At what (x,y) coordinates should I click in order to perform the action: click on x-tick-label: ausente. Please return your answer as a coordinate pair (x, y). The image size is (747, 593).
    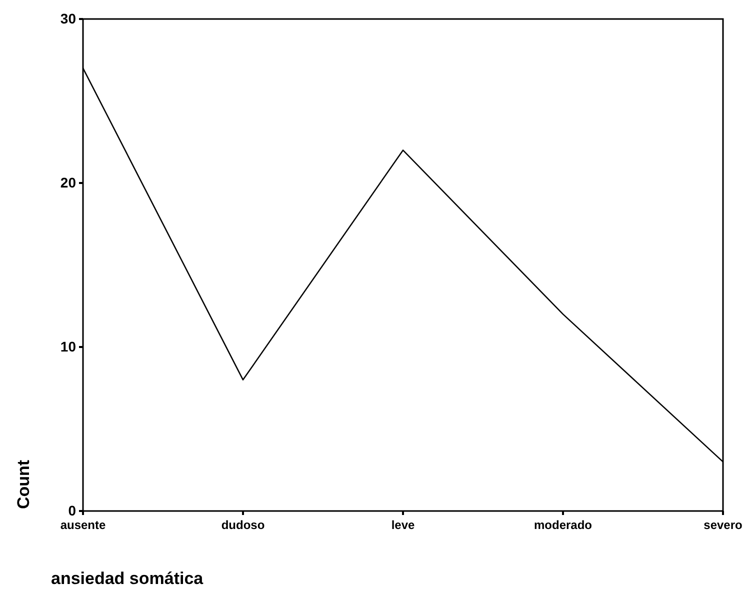
    Looking at the image, I should click on (83, 525).